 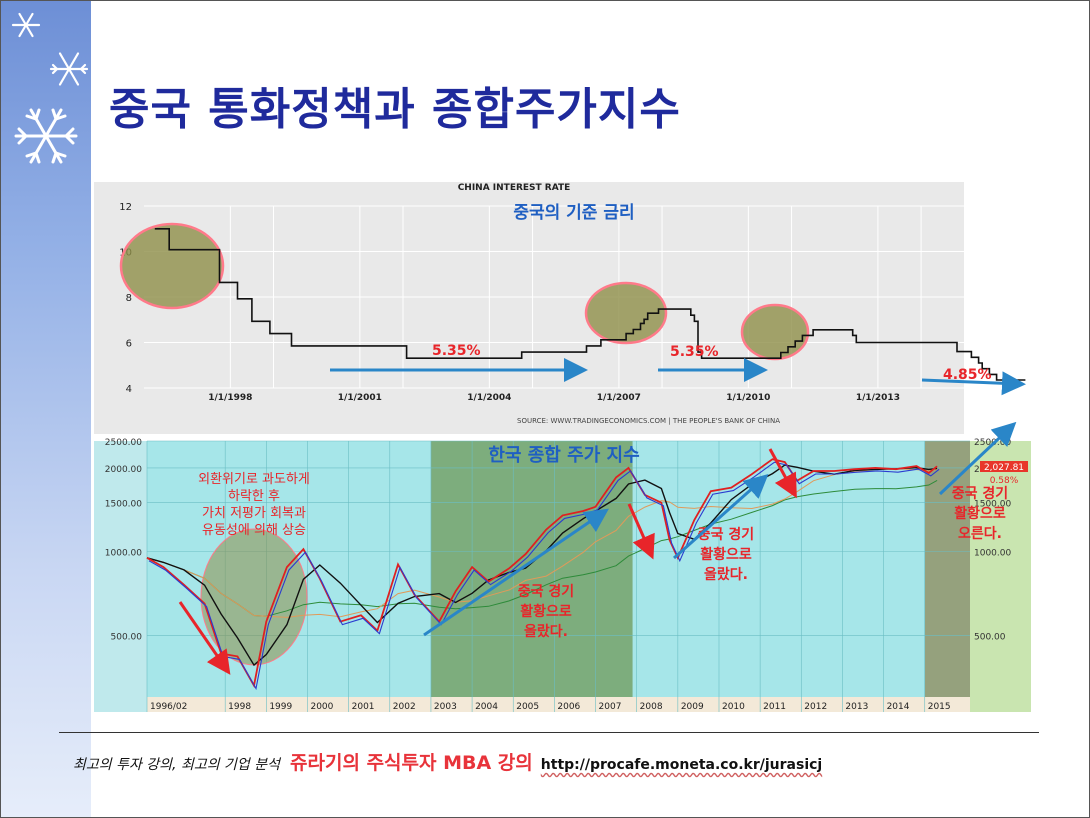 I want to click on kospi-x-tick-label: 2001, so click(x=363, y=707).